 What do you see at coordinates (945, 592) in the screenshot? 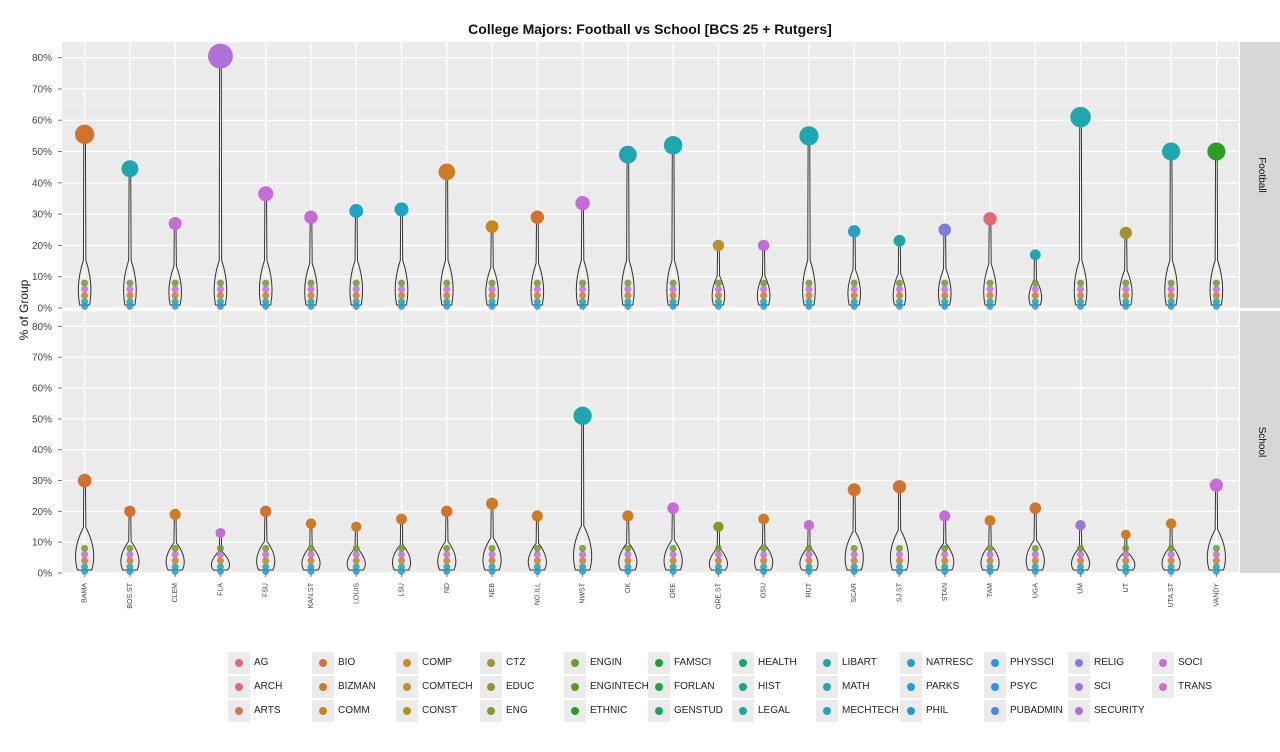
I see `x-tick-label: STAN` at bounding box center [945, 592].